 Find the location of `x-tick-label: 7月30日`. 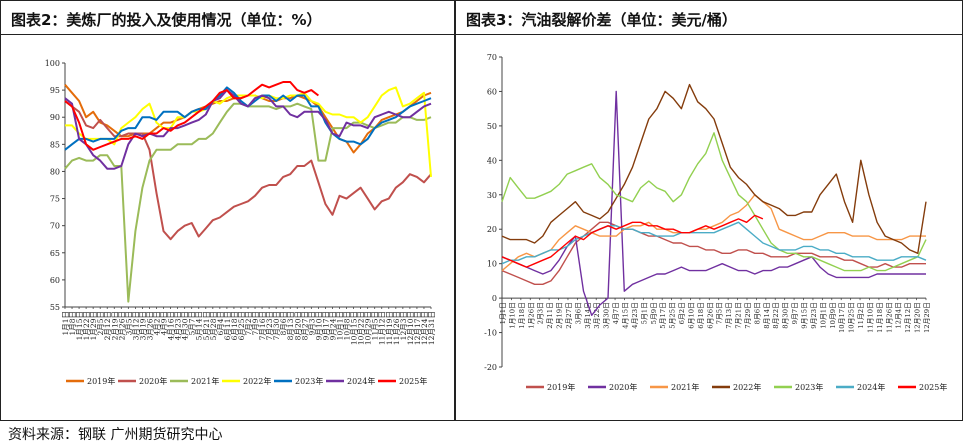

x-tick-label: 7月30日 is located at coordinates (276, 325).